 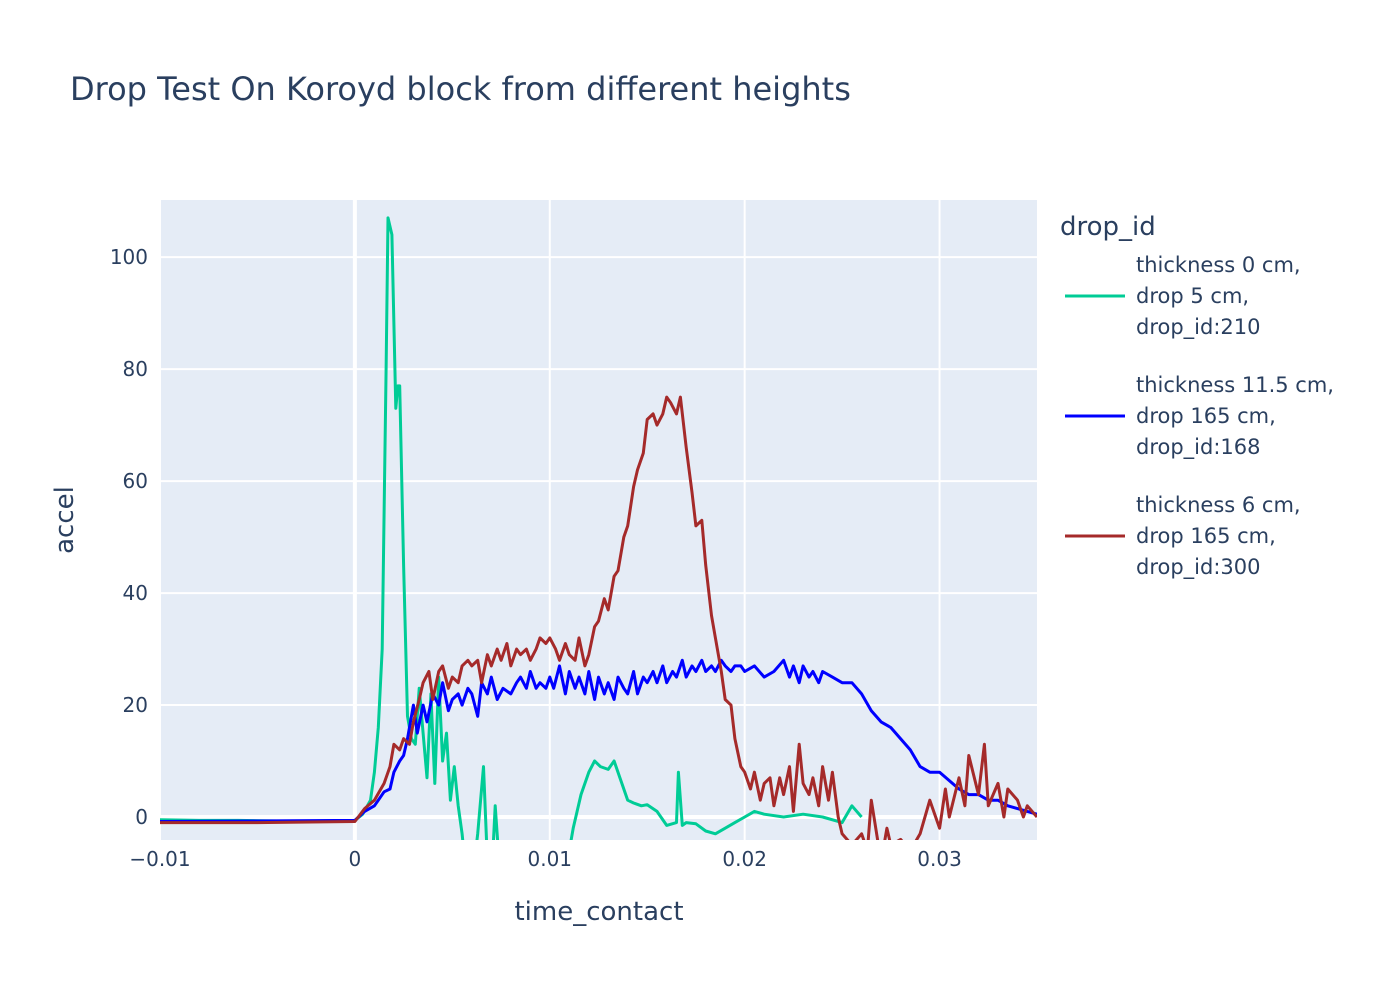 What do you see at coordinates (598, 740) in the screenshot?
I see `series-line` at bounding box center [598, 740].